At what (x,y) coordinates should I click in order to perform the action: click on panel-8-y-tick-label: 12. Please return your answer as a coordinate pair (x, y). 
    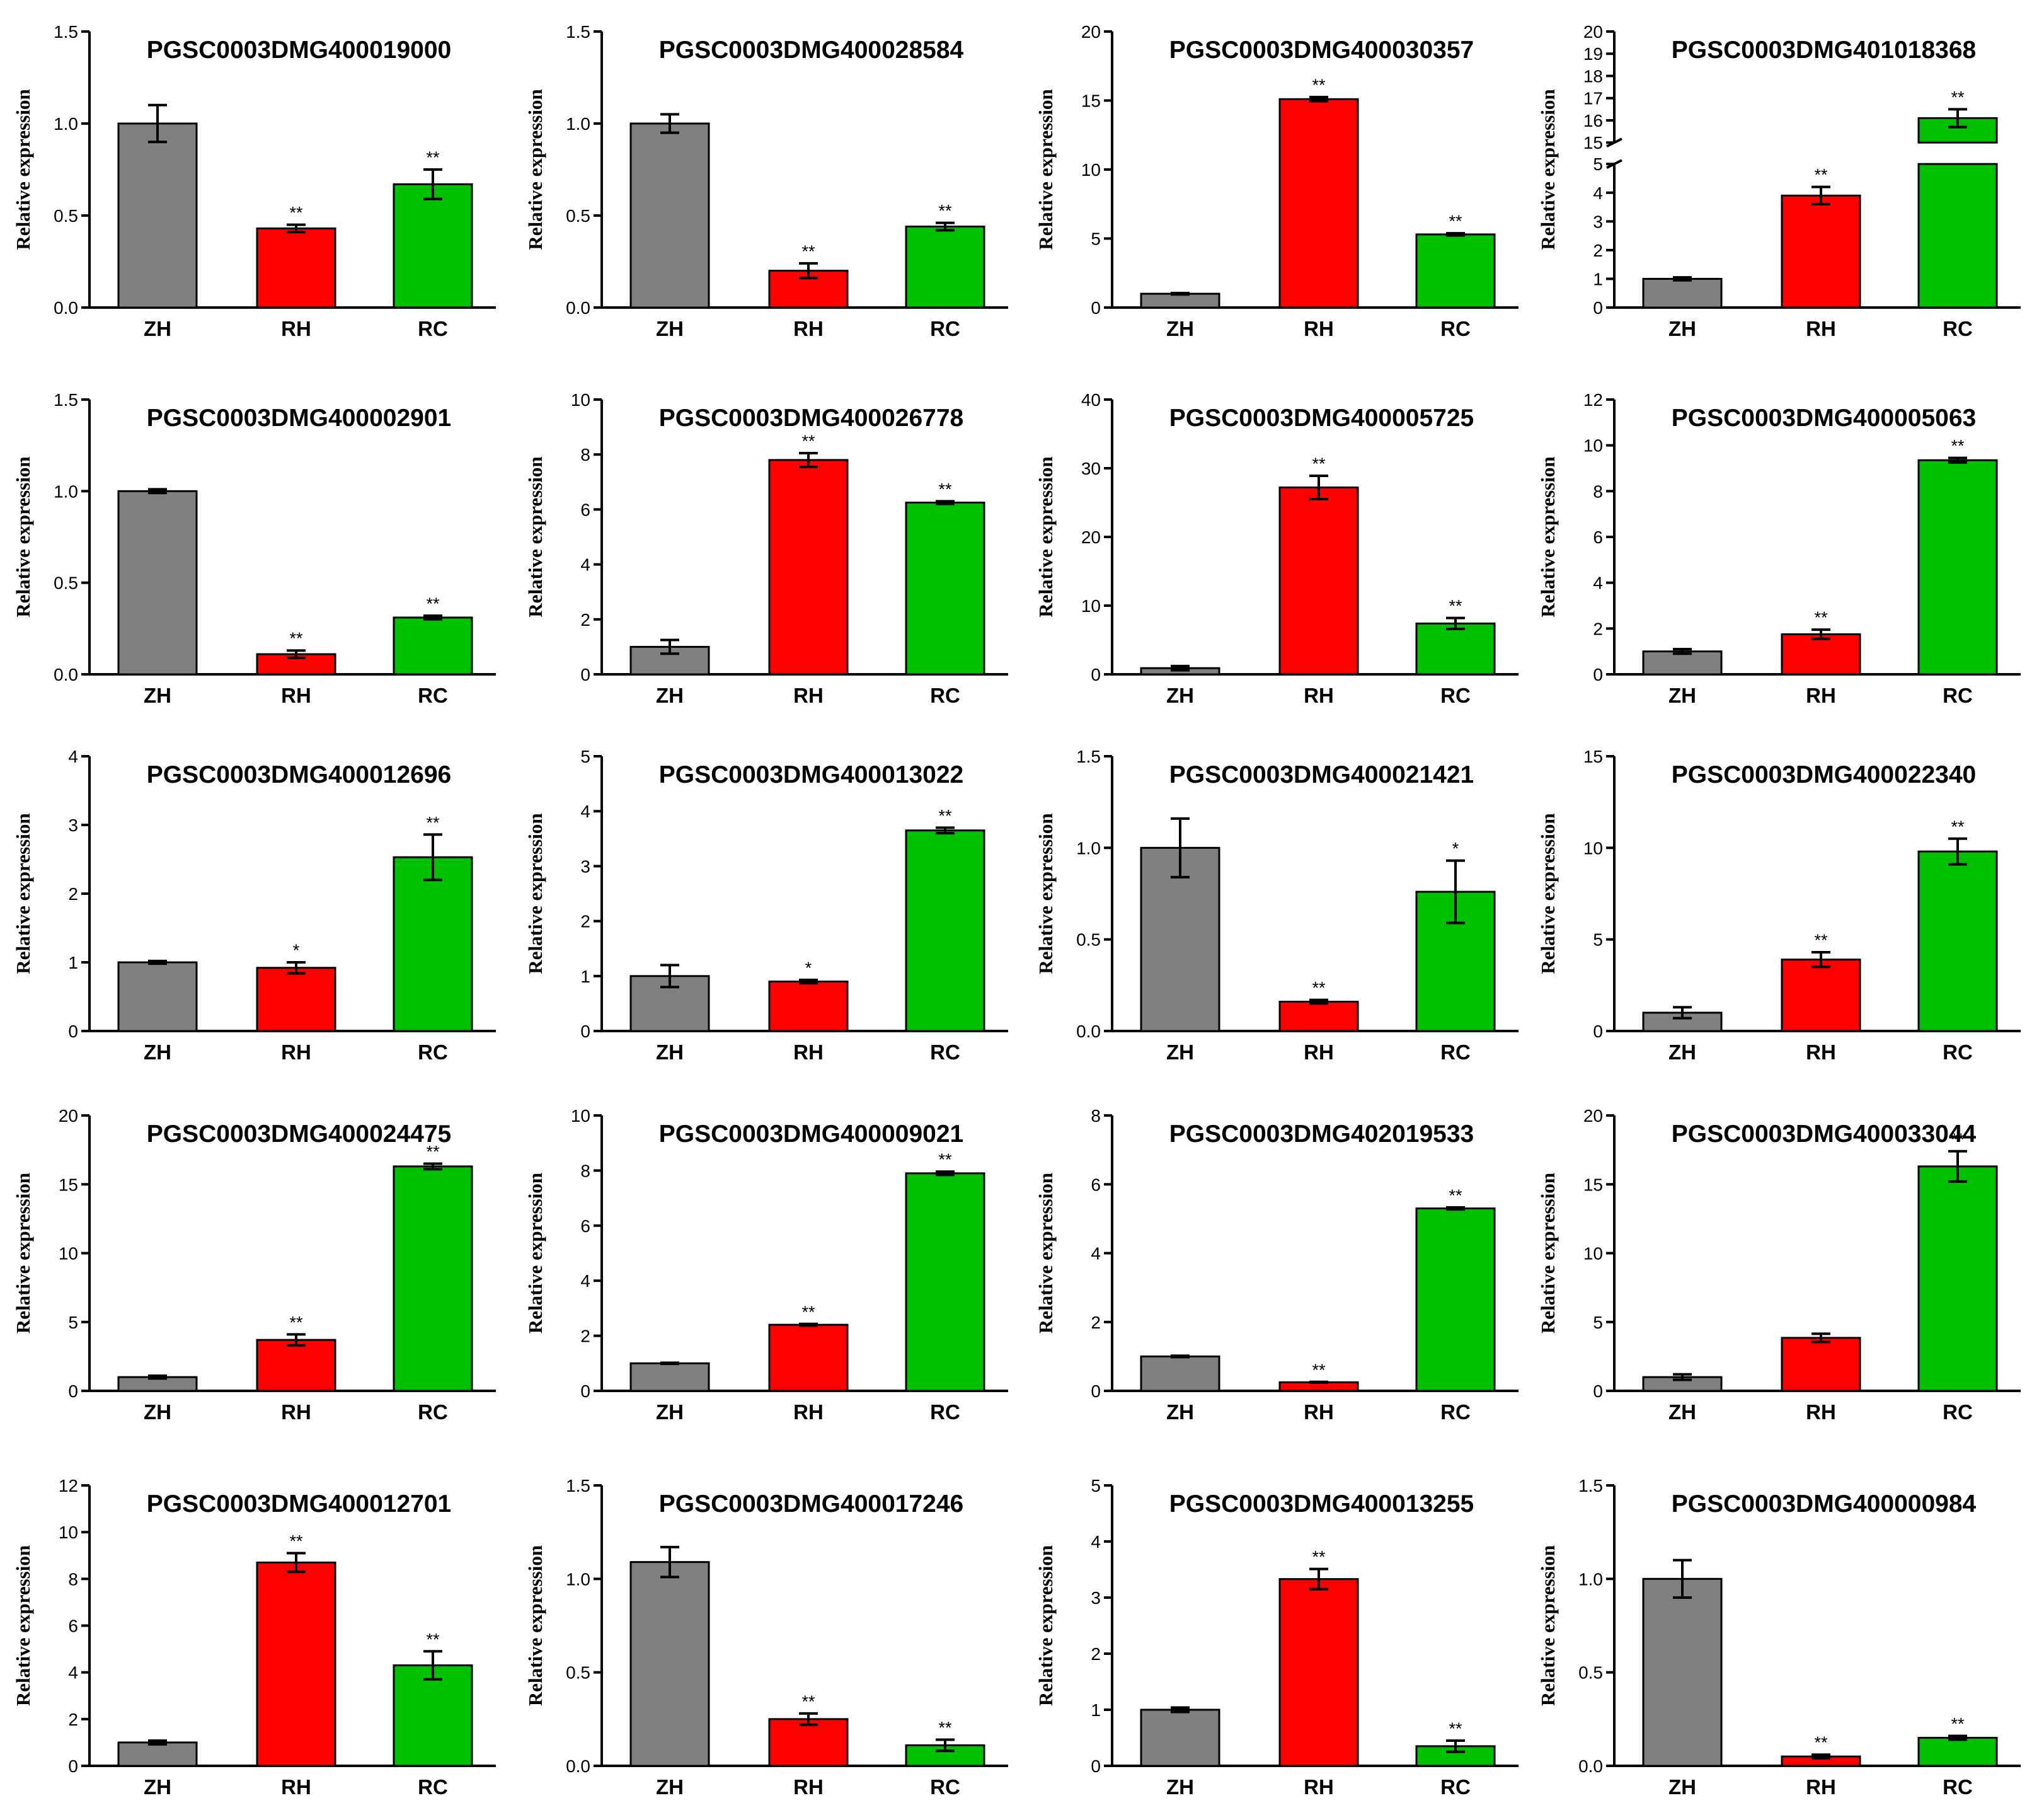
    Looking at the image, I should click on (1593, 400).